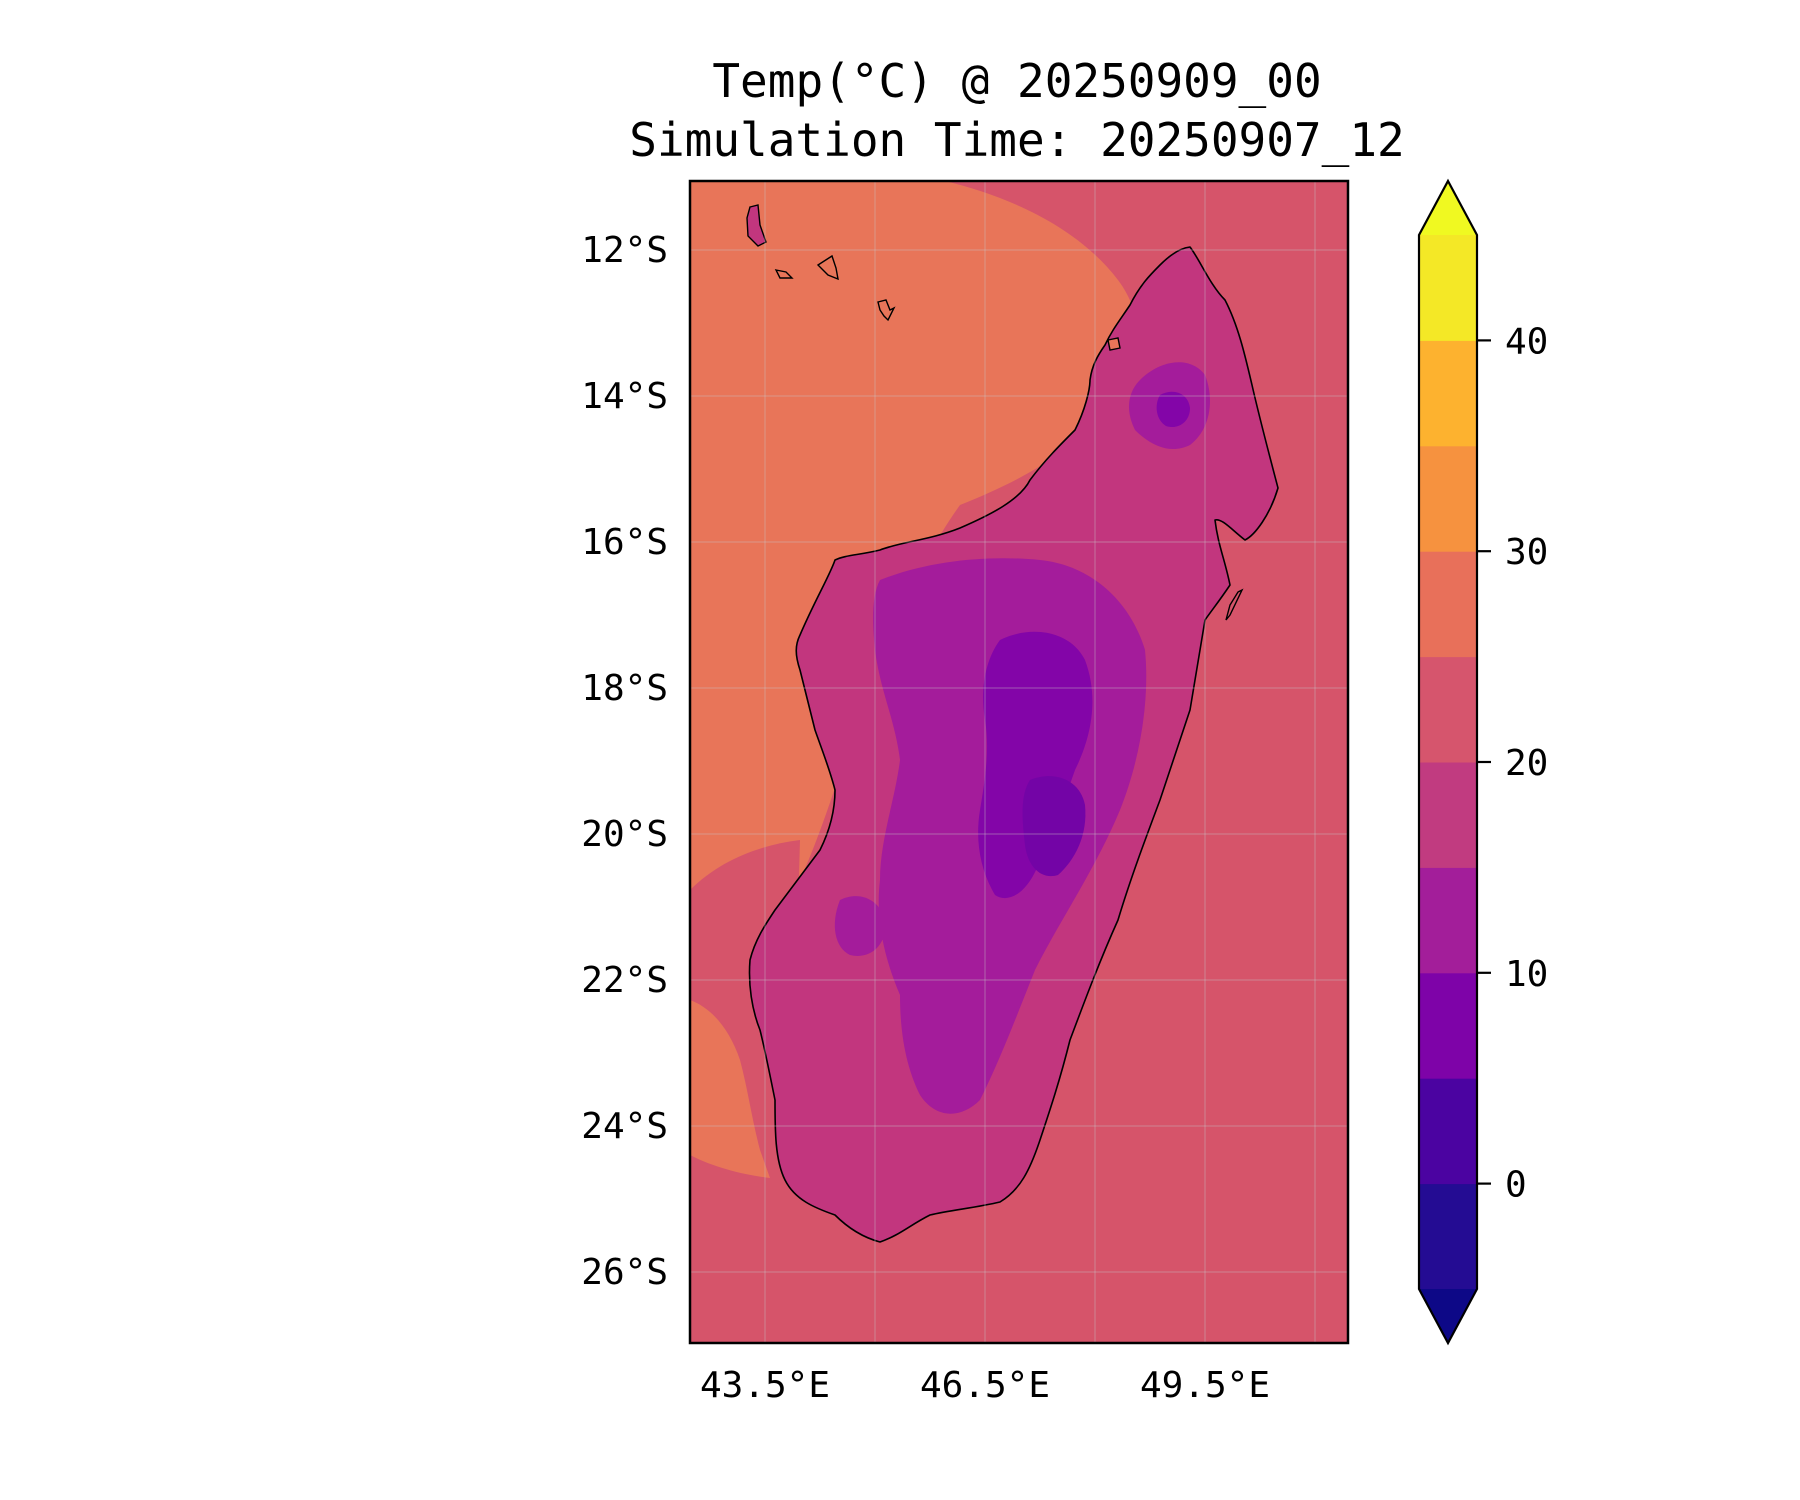 The image size is (1800, 1500). Describe the element at coordinates (624, 761) in the screenshot. I see `lat-tick-labels: 12°S 14°S 16°S 18°S 20°S 22°S 24°S 26°S` at that location.